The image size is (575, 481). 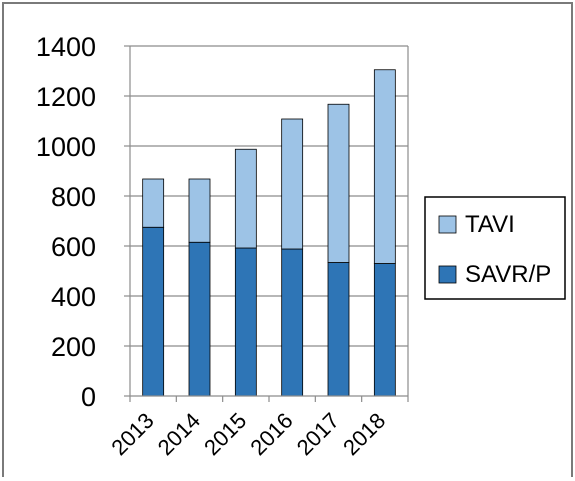 What do you see at coordinates (73, 197) in the screenshot?
I see `y-tick-label: 800` at bounding box center [73, 197].